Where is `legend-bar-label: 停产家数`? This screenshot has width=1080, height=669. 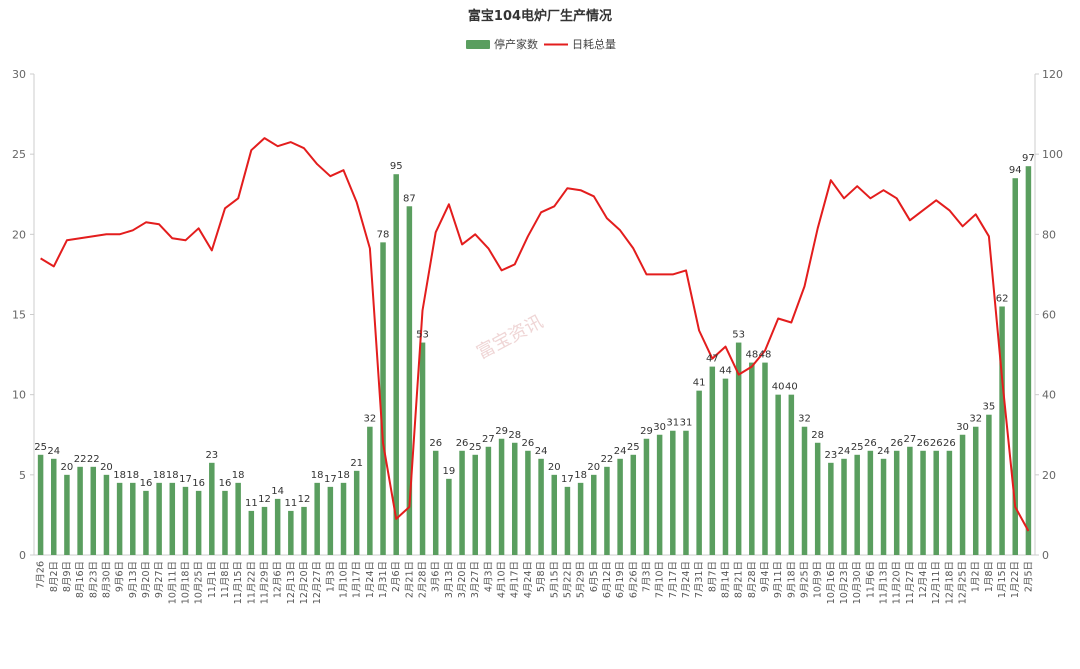
legend-bar-label: 停产家数 is located at coordinates (516, 44).